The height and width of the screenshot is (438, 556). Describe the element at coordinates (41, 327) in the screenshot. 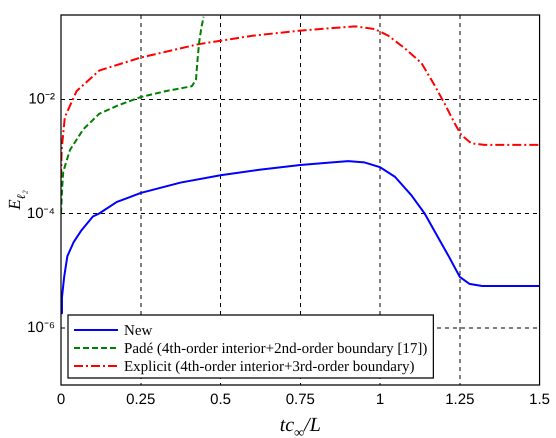

I see `y-tick-label: 10⁻⁶` at that location.